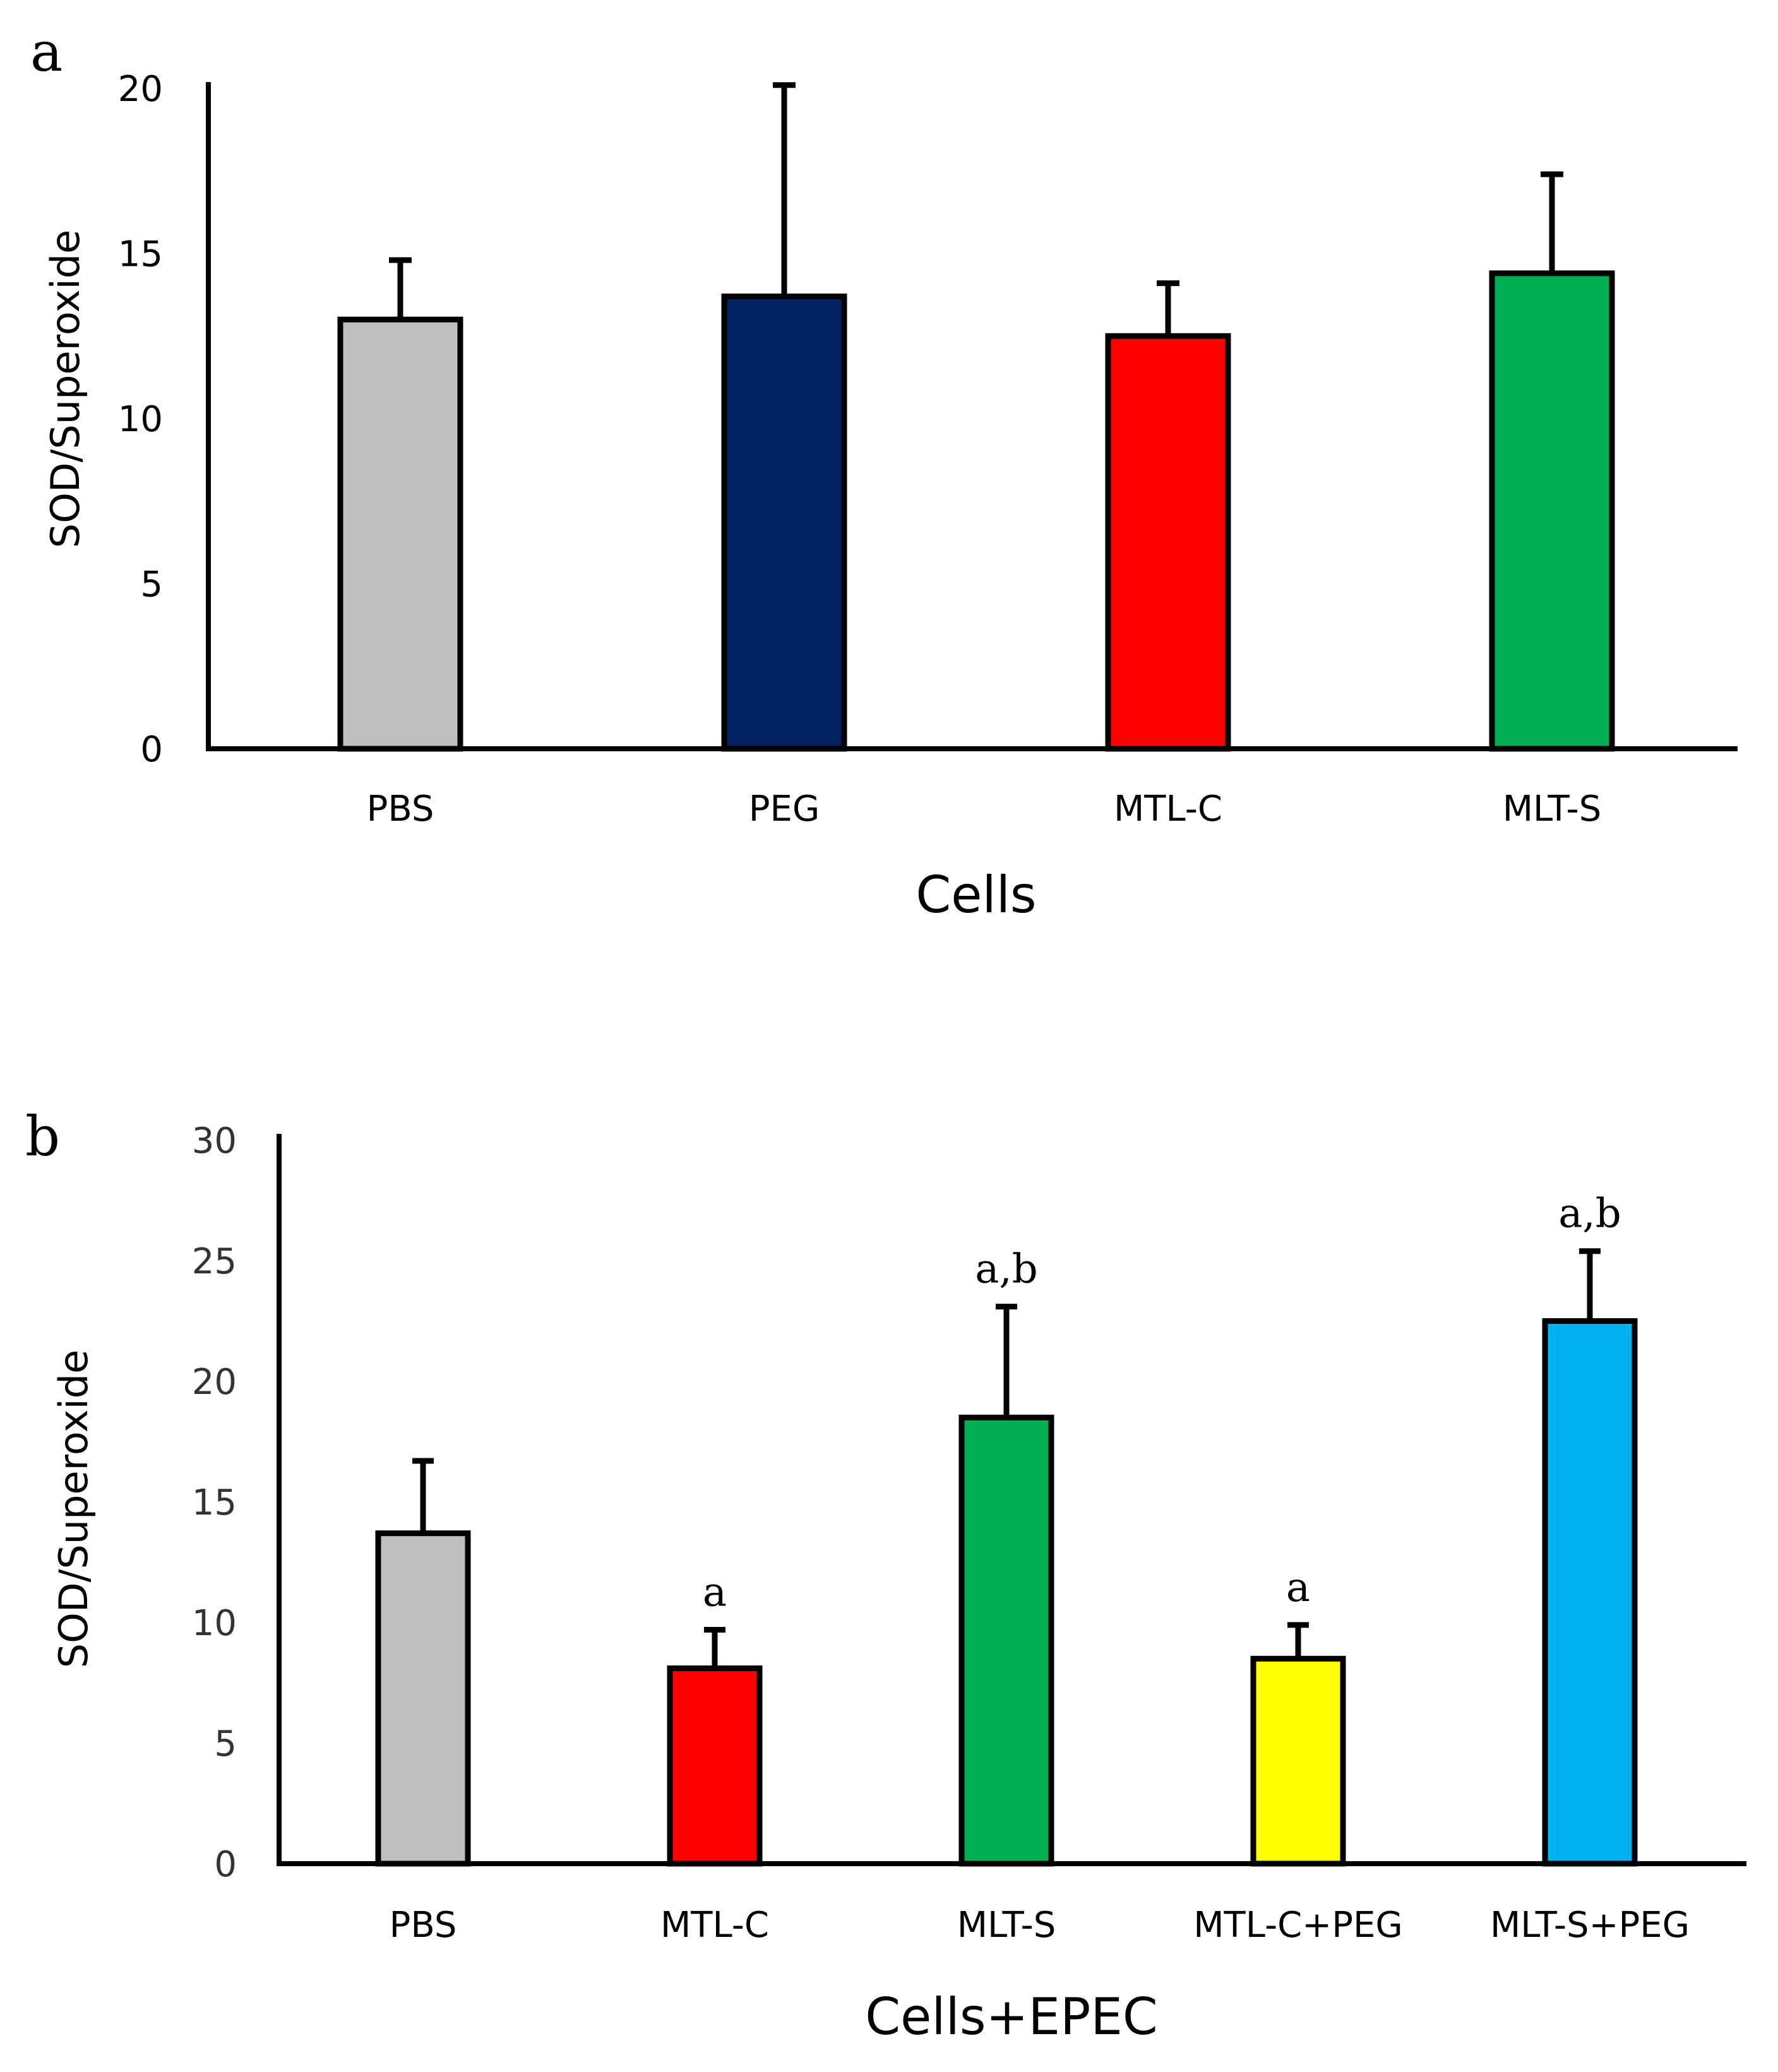 The height and width of the screenshot is (2072, 1778). Describe the element at coordinates (214, 1261) in the screenshot. I see `y-tick-label: 25` at that location.